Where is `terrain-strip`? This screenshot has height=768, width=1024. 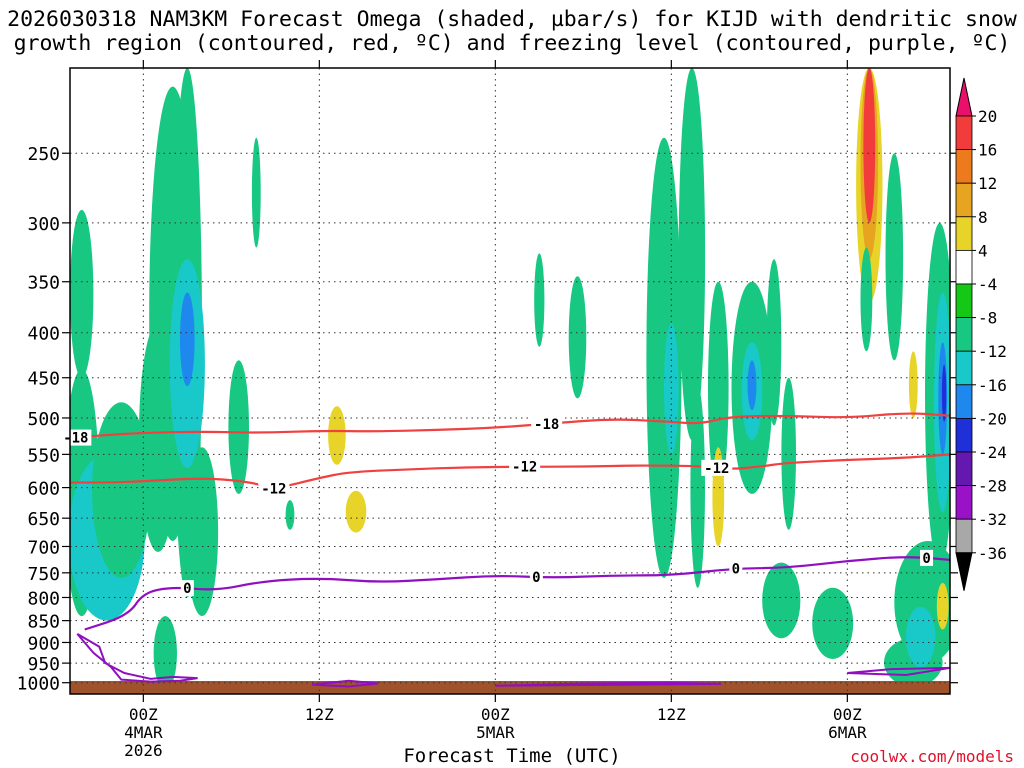
terrain-strip is located at coordinates (510, 687).